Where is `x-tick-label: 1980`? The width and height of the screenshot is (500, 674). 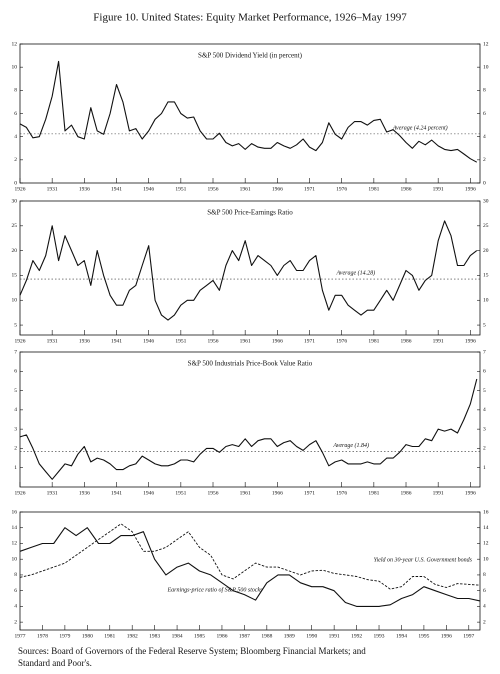
x-tick-label: 1980 is located at coordinates (87, 636).